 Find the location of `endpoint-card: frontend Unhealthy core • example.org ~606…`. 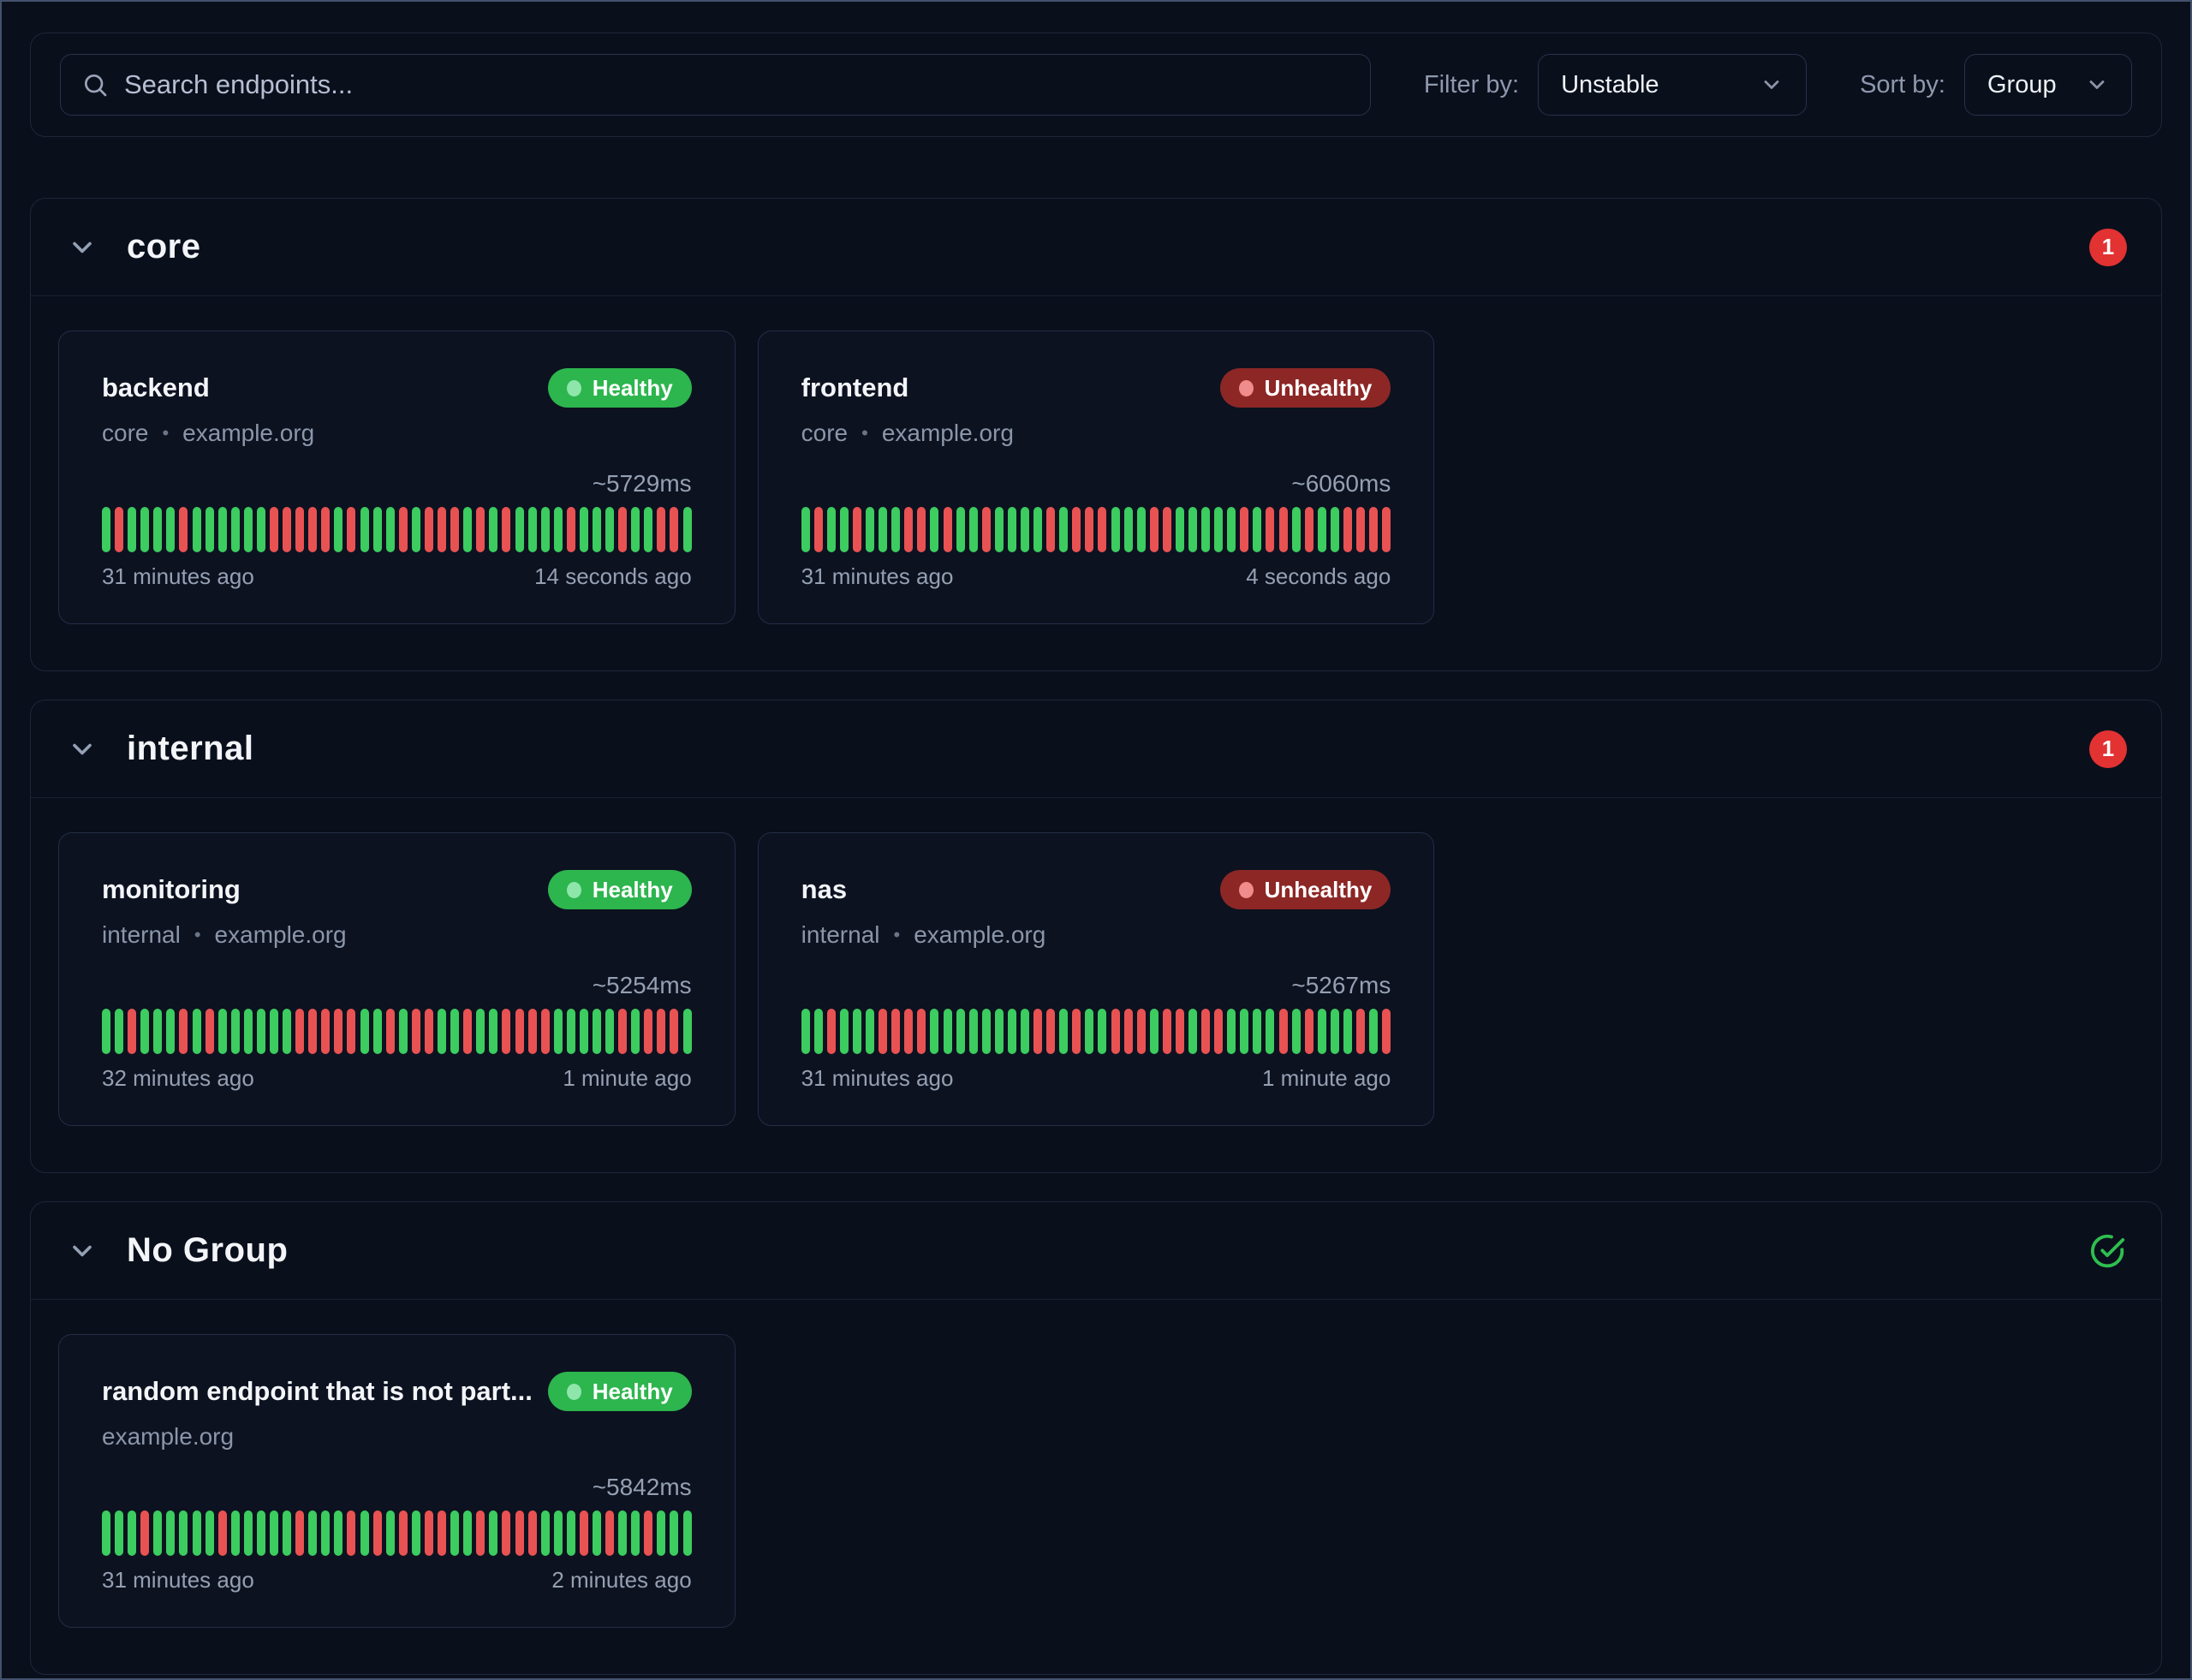

endpoint-card: frontend Unhealthy core • example.org ~606… is located at coordinates (1096, 478).